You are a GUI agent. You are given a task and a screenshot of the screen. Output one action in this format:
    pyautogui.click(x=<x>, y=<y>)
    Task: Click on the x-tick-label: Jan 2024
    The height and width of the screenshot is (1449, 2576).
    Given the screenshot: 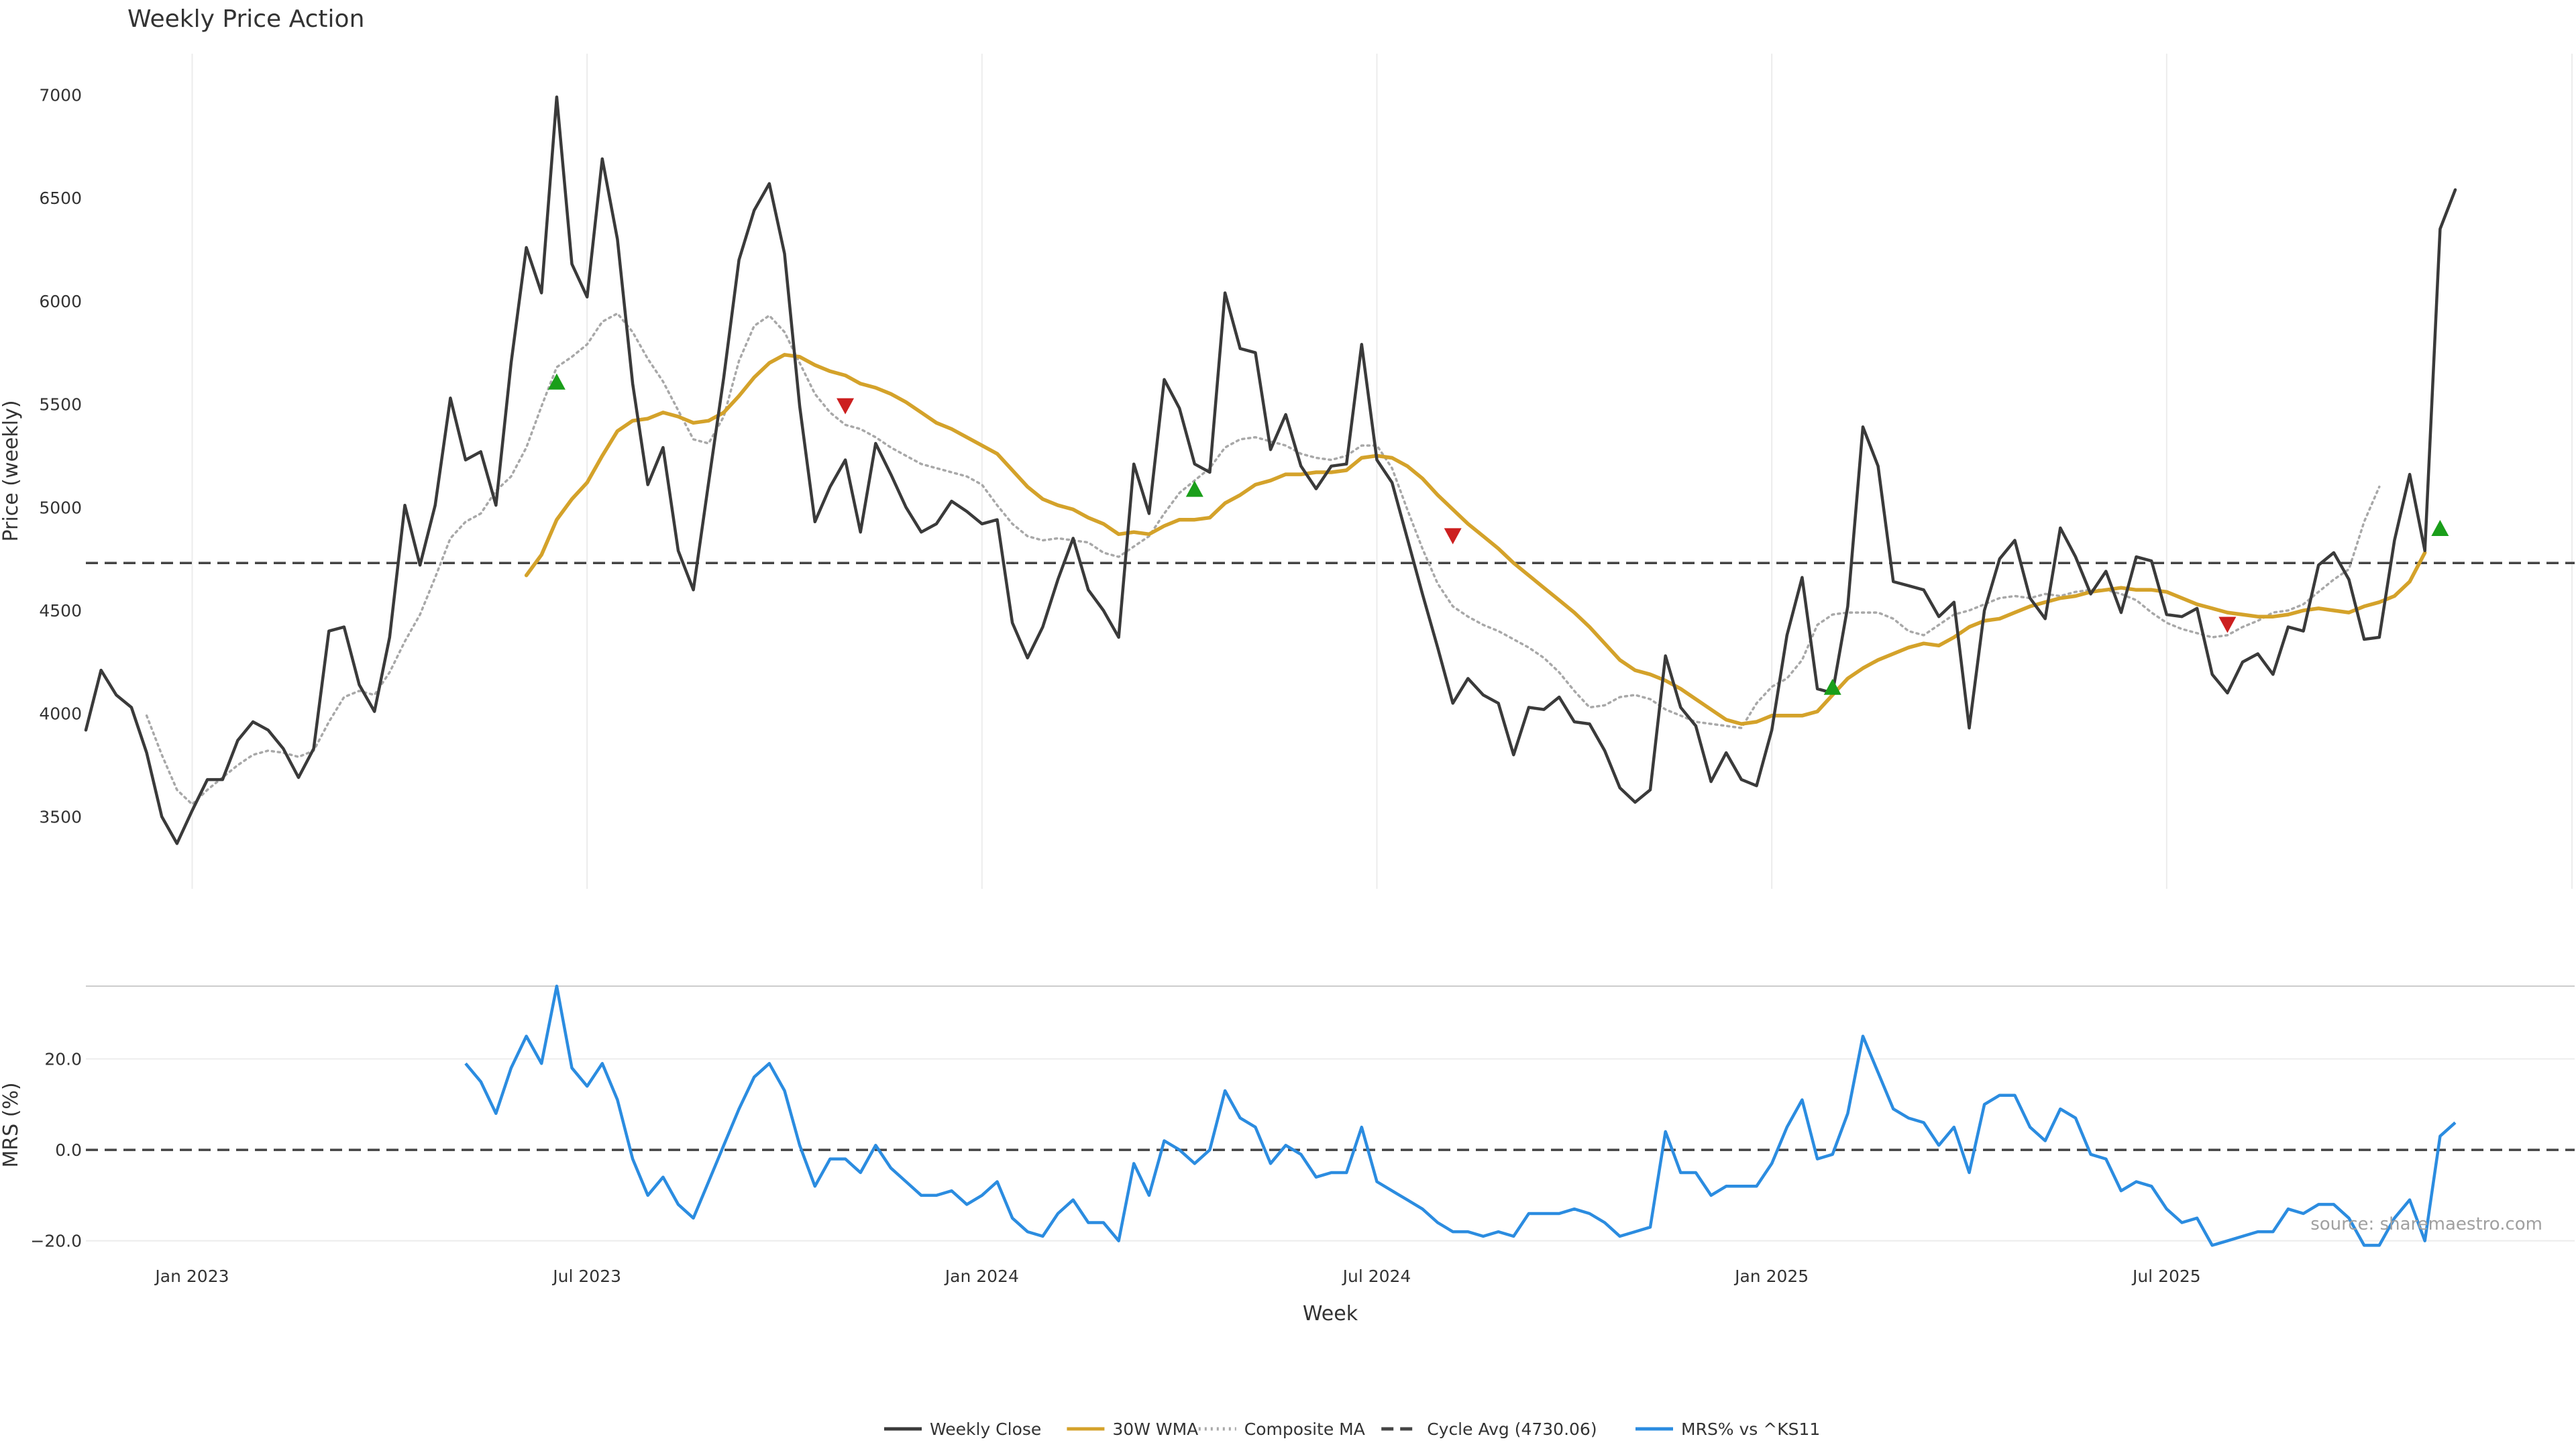 What is the action you would take?
    pyautogui.click(x=981, y=1276)
    